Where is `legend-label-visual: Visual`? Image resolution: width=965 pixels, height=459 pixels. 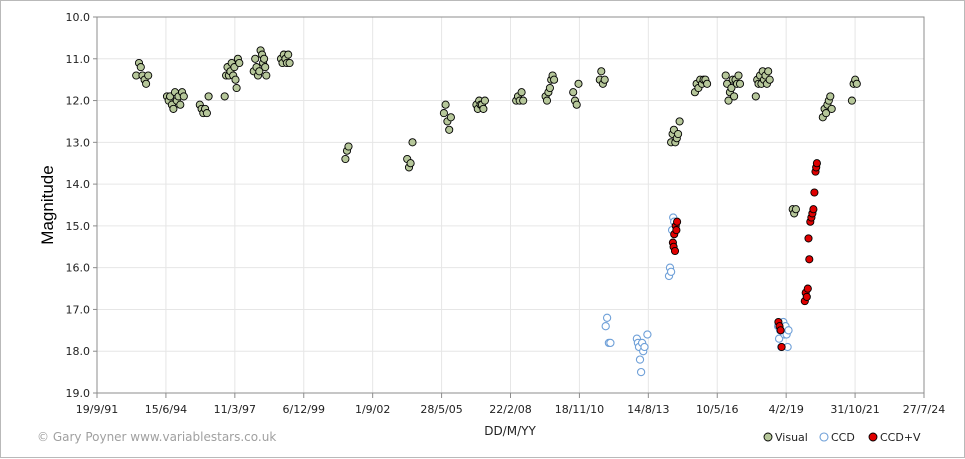 legend-label-visual: Visual is located at coordinates (791, 437).